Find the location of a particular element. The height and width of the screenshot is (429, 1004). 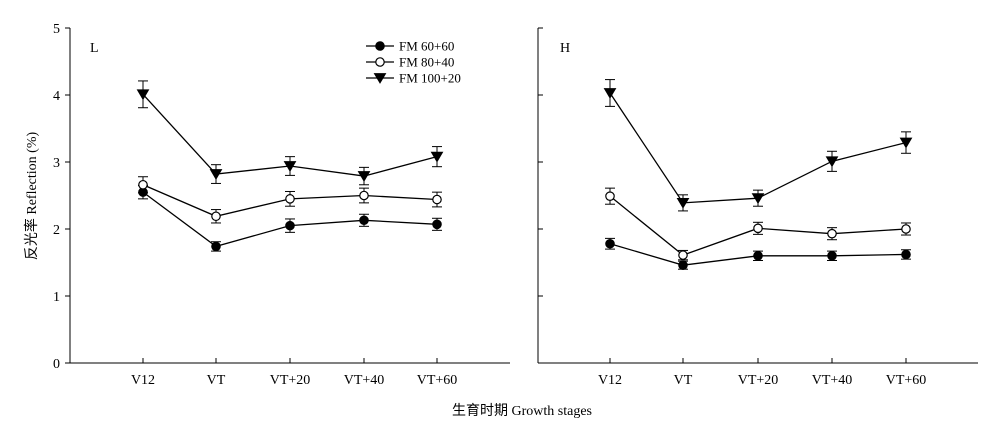

y-tick-label: 4 is located at coordinates (56, 96).